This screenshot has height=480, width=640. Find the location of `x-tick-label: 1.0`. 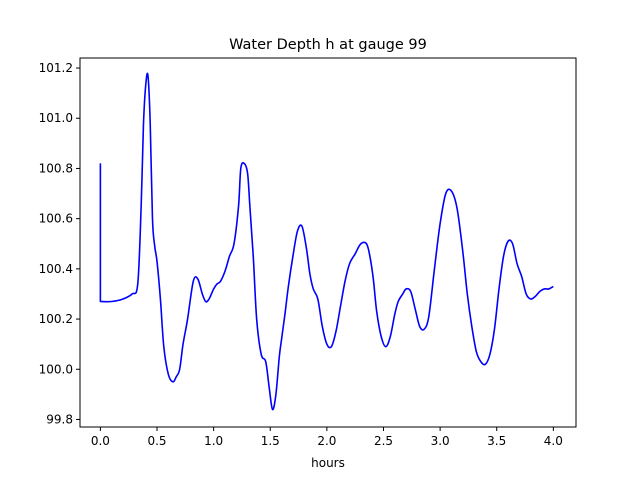

x-tick-label: 1.0 is located at coordinates (213, 441).